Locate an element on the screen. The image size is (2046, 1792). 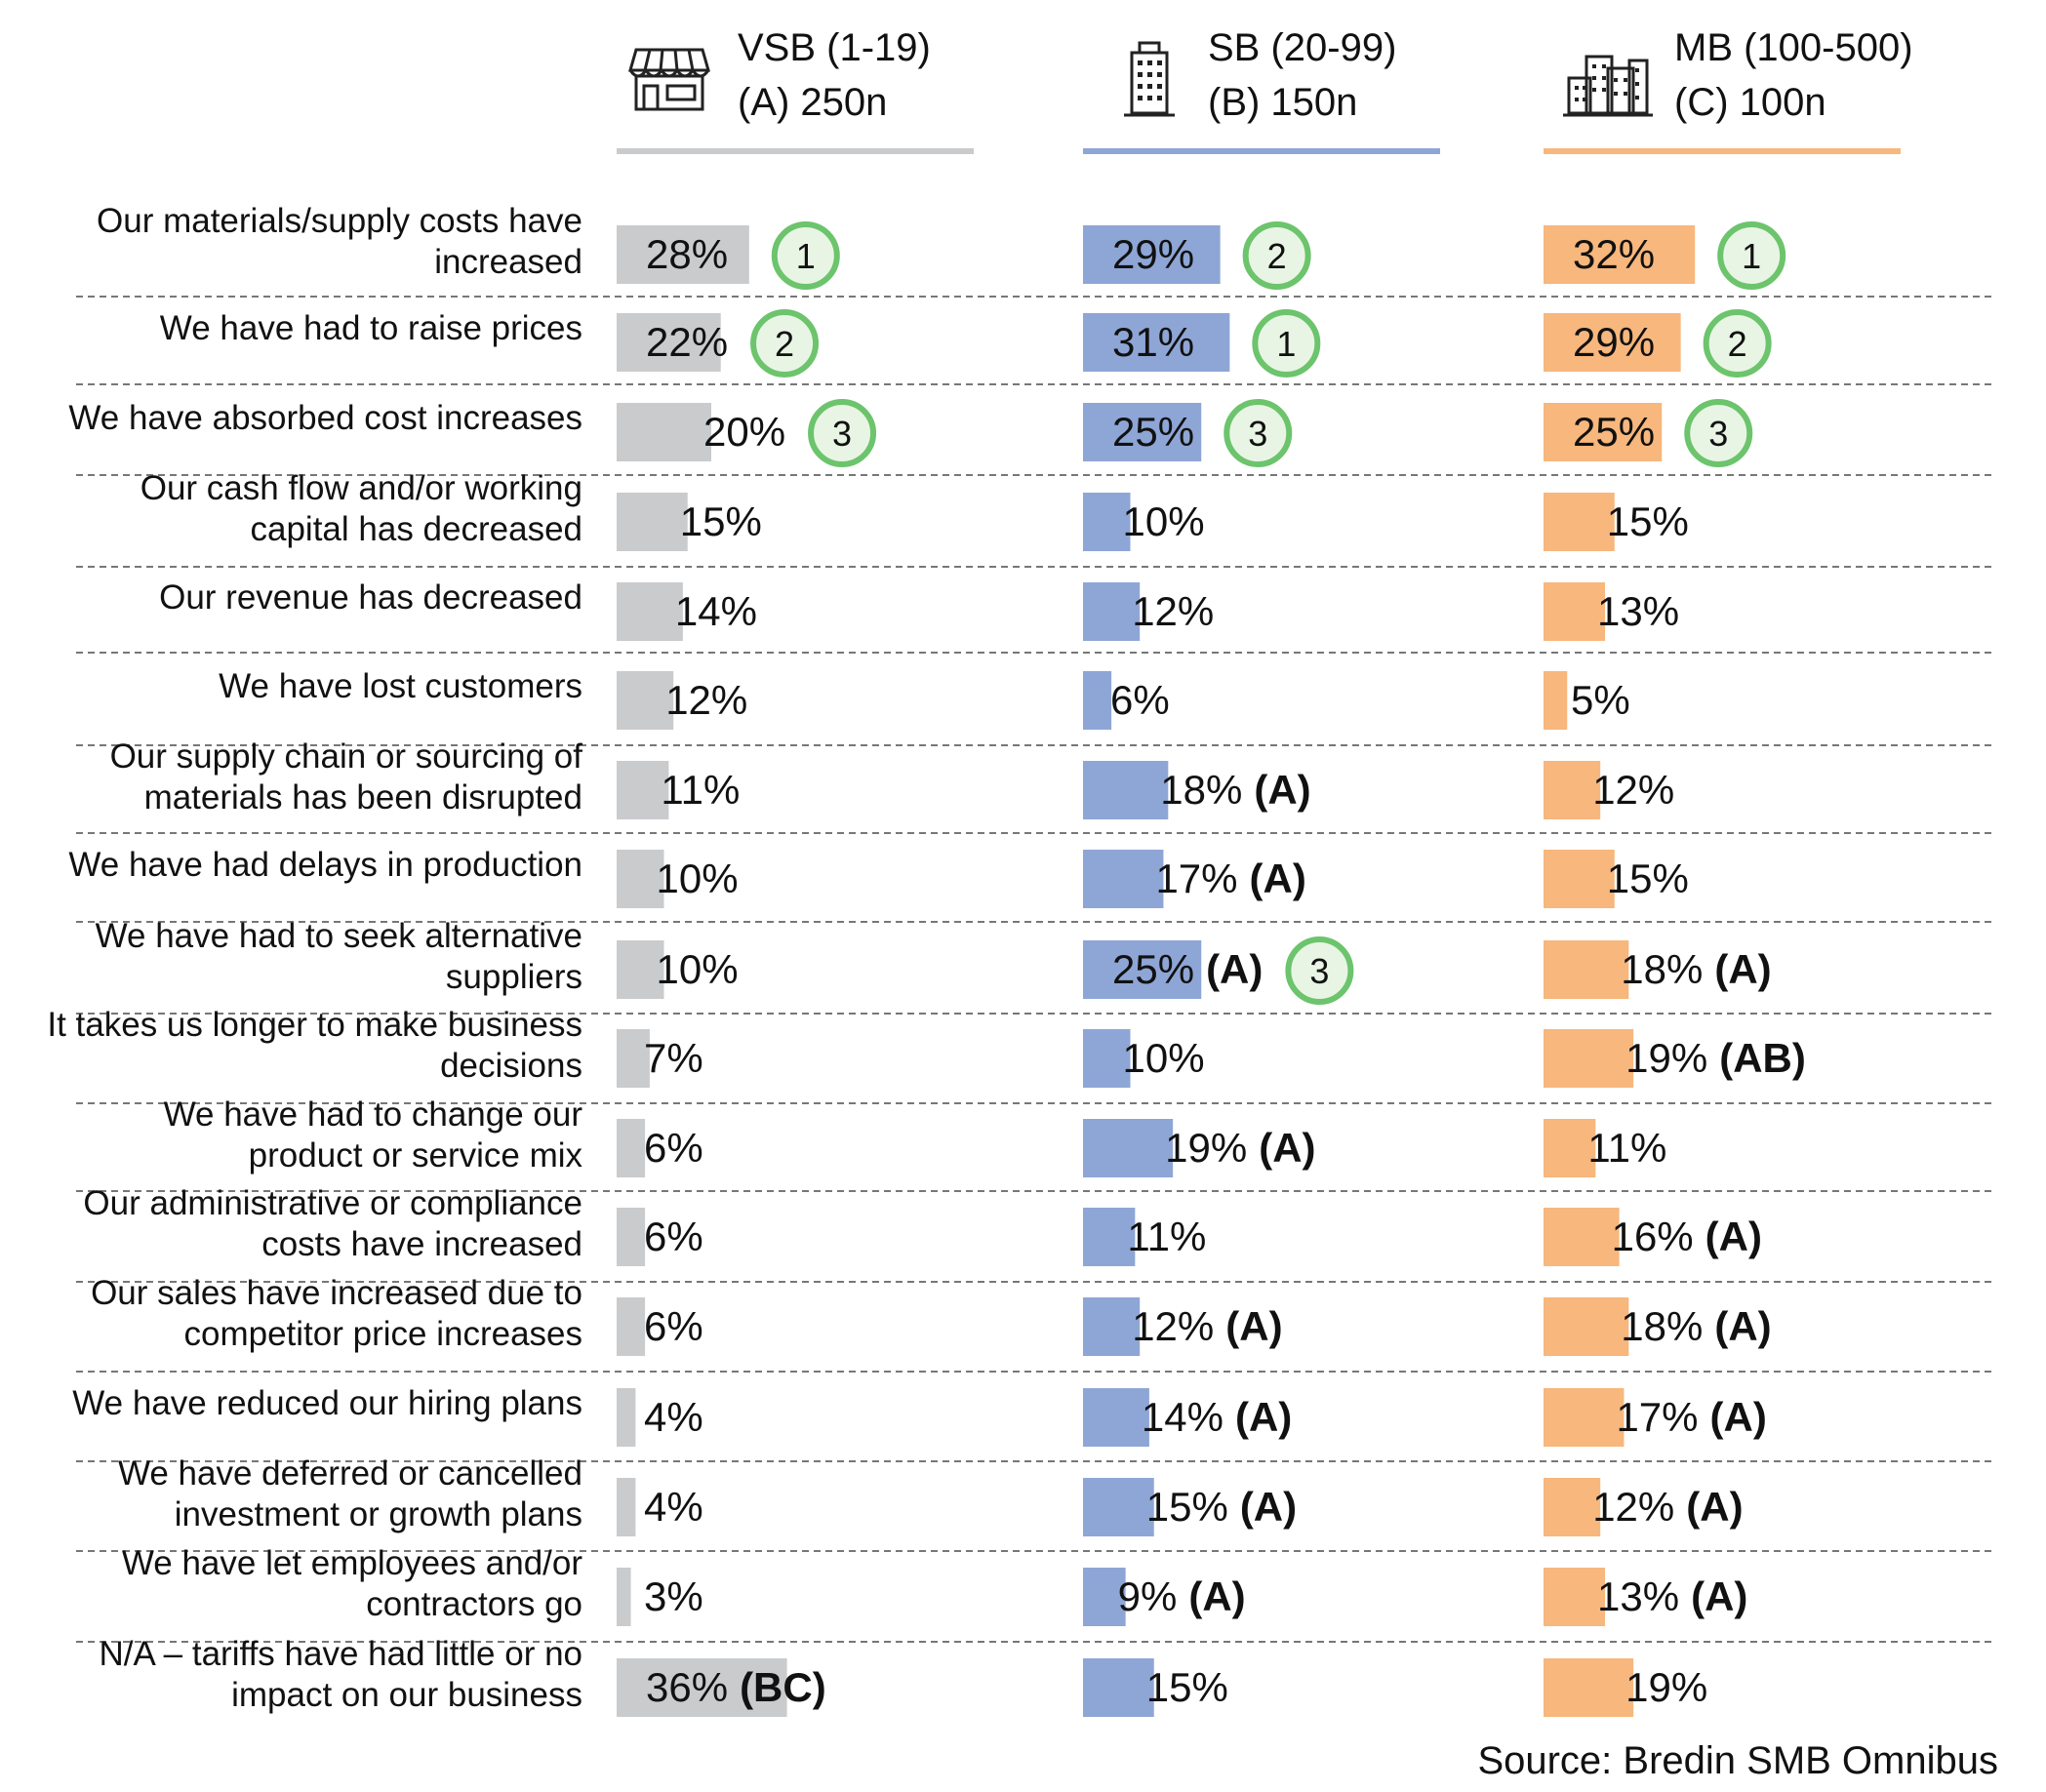
group-a-underline is located at coordinates (795, 151).